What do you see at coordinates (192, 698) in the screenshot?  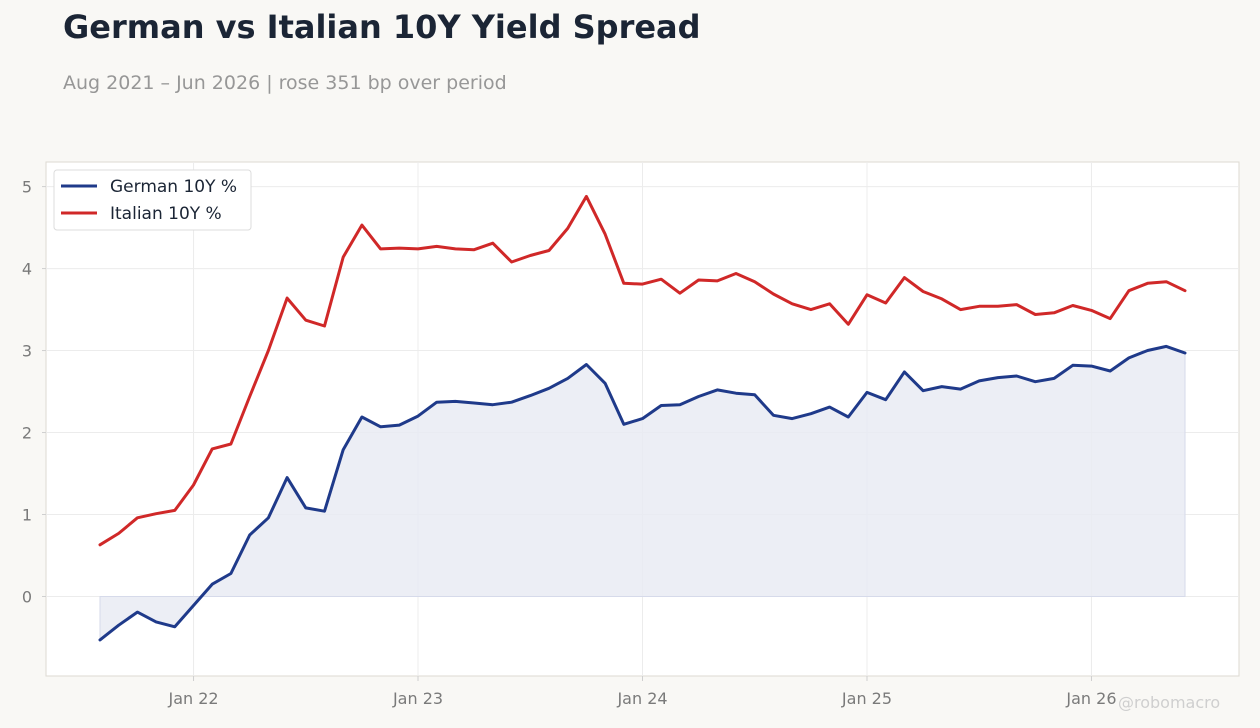 I see `x-tick-label: Jan 22` at bounding box center [192, 698].